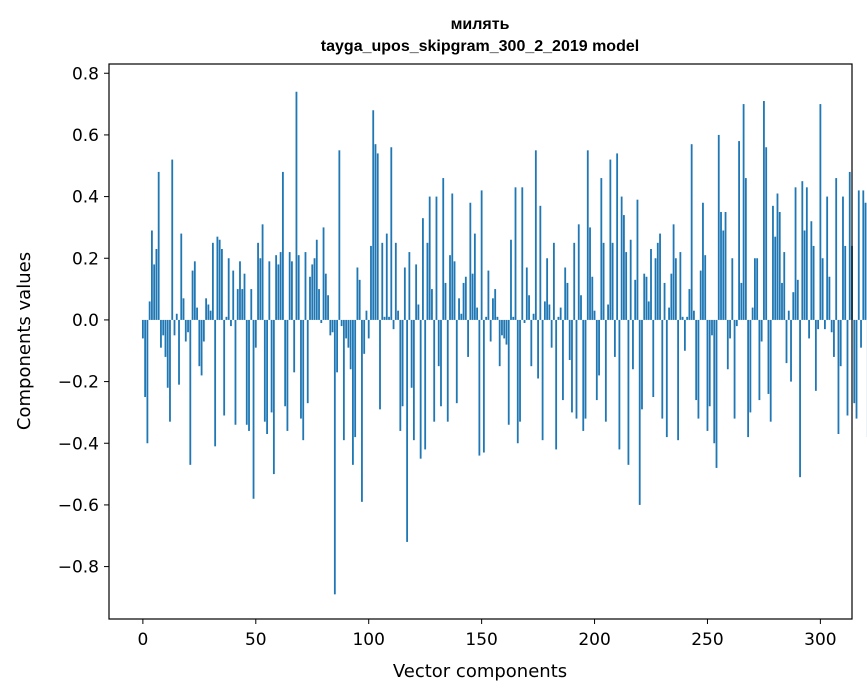  What do you see at coordinates (85, 74) in the screenshot?
I see `y-tick-label: 0.8` at bounding box center [85, 74].